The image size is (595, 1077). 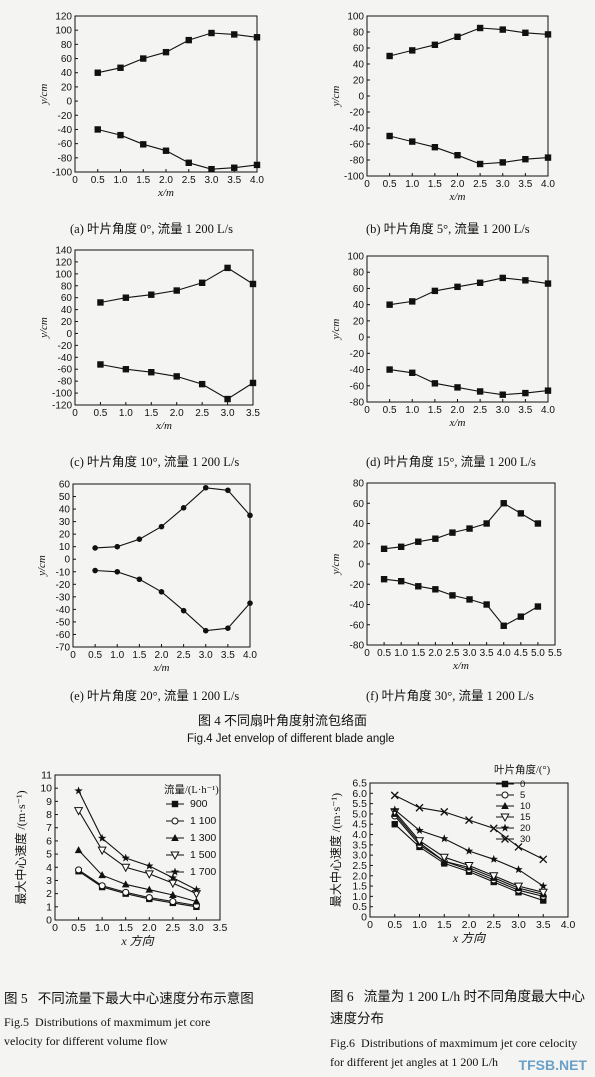 What do you see at coordinates (161, 668) in the screenshot?
I see `x-axis-label: x/m` at bounding box center [161, 668].